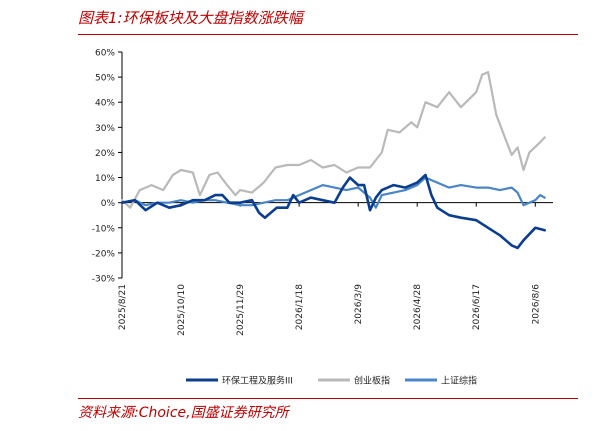 The height and width of the screenshot is (431, 606). I want to click on x-tick-label: 2025/8/21, so click(123, 307).